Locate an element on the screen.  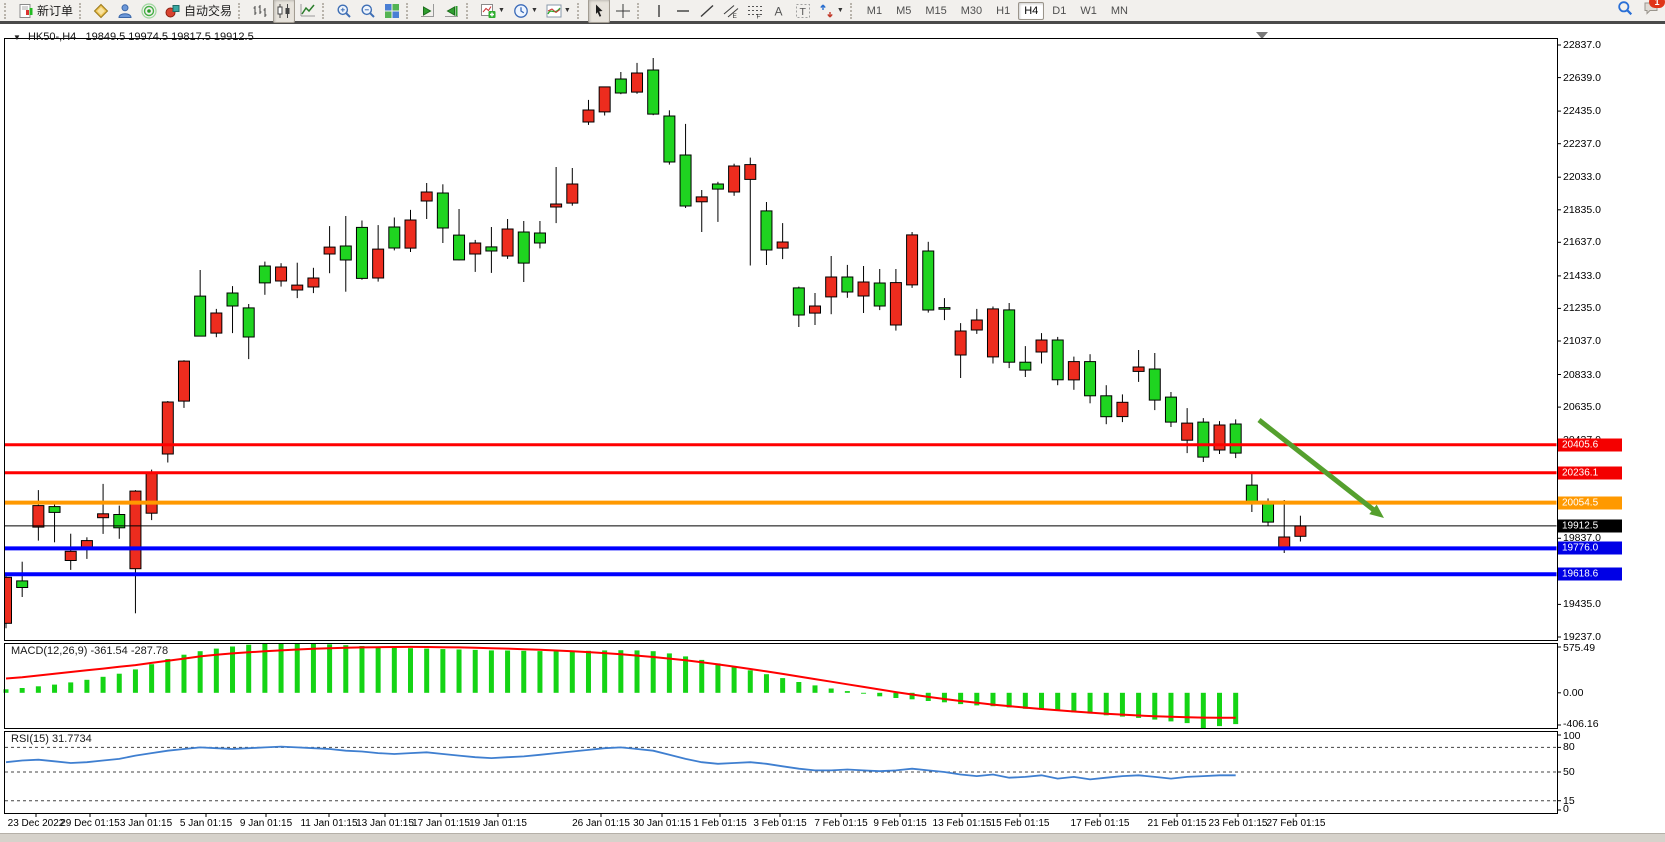
crosshair-button is located at coordinates (623, 11).